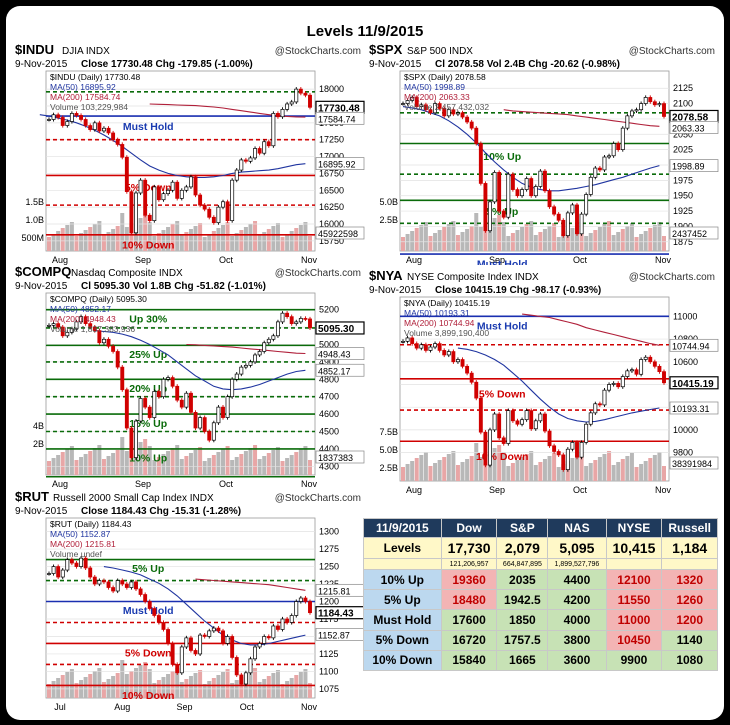  What do you see at coordinates (148, 459) in the screenshot?
I see `level-label: 10% Up` at bounding box center [148, 459].